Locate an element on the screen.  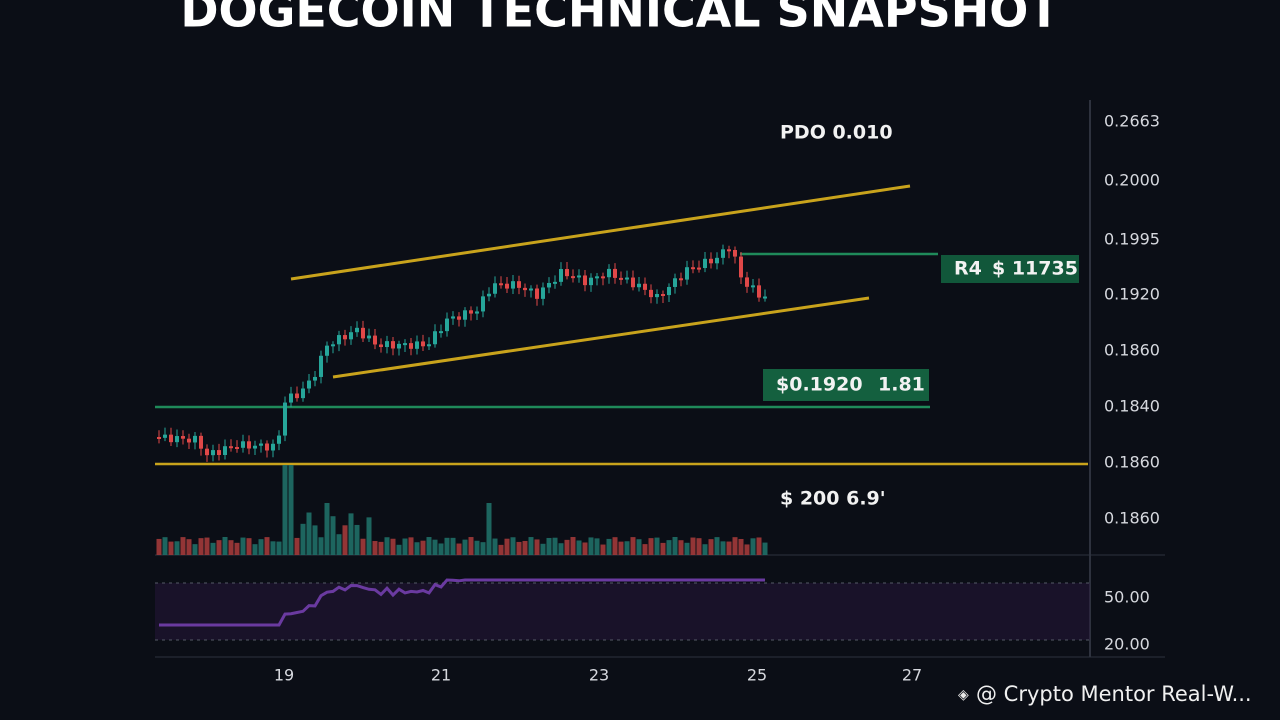
time-tick-label: 23 is located at coordinates (599, 675).